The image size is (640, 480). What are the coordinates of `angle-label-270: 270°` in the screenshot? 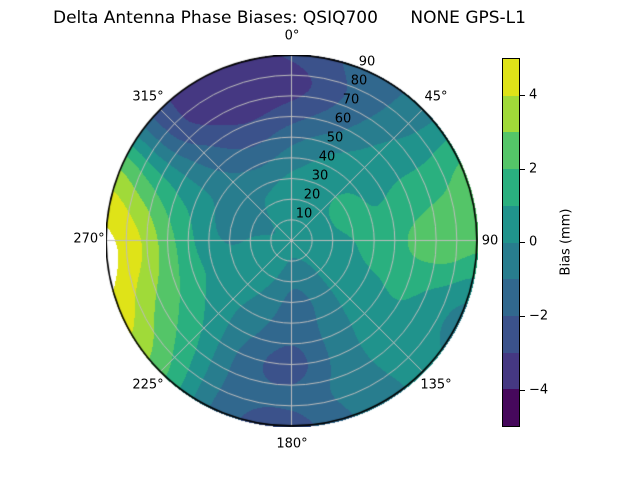 It's located at (89, 239).